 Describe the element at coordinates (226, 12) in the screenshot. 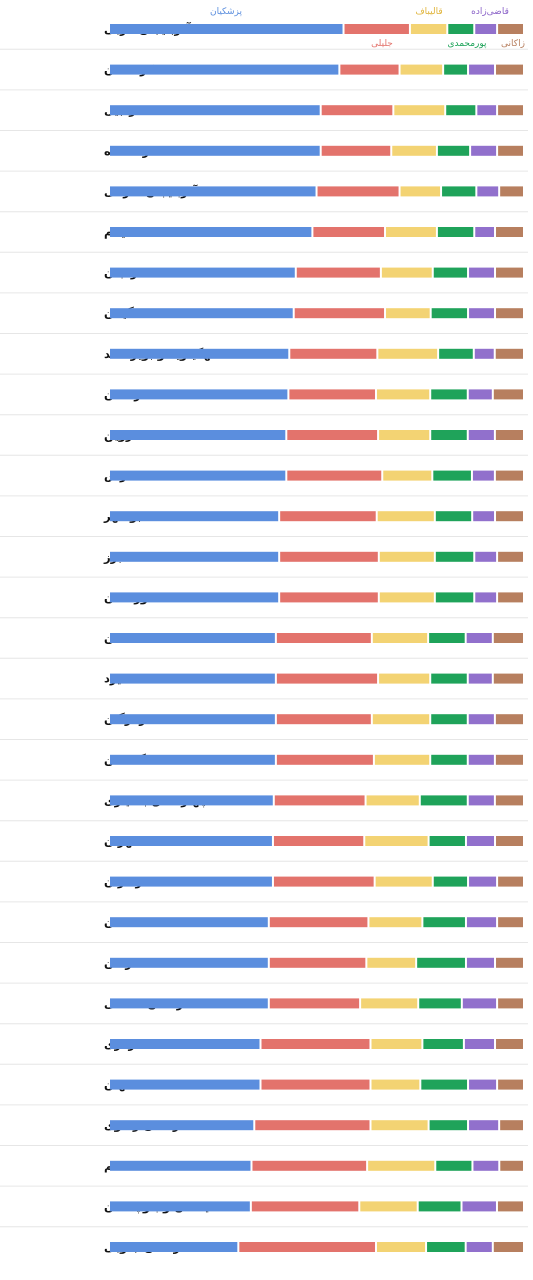

I see `legend-label-pezeshkian: پزشکیان` at that location.